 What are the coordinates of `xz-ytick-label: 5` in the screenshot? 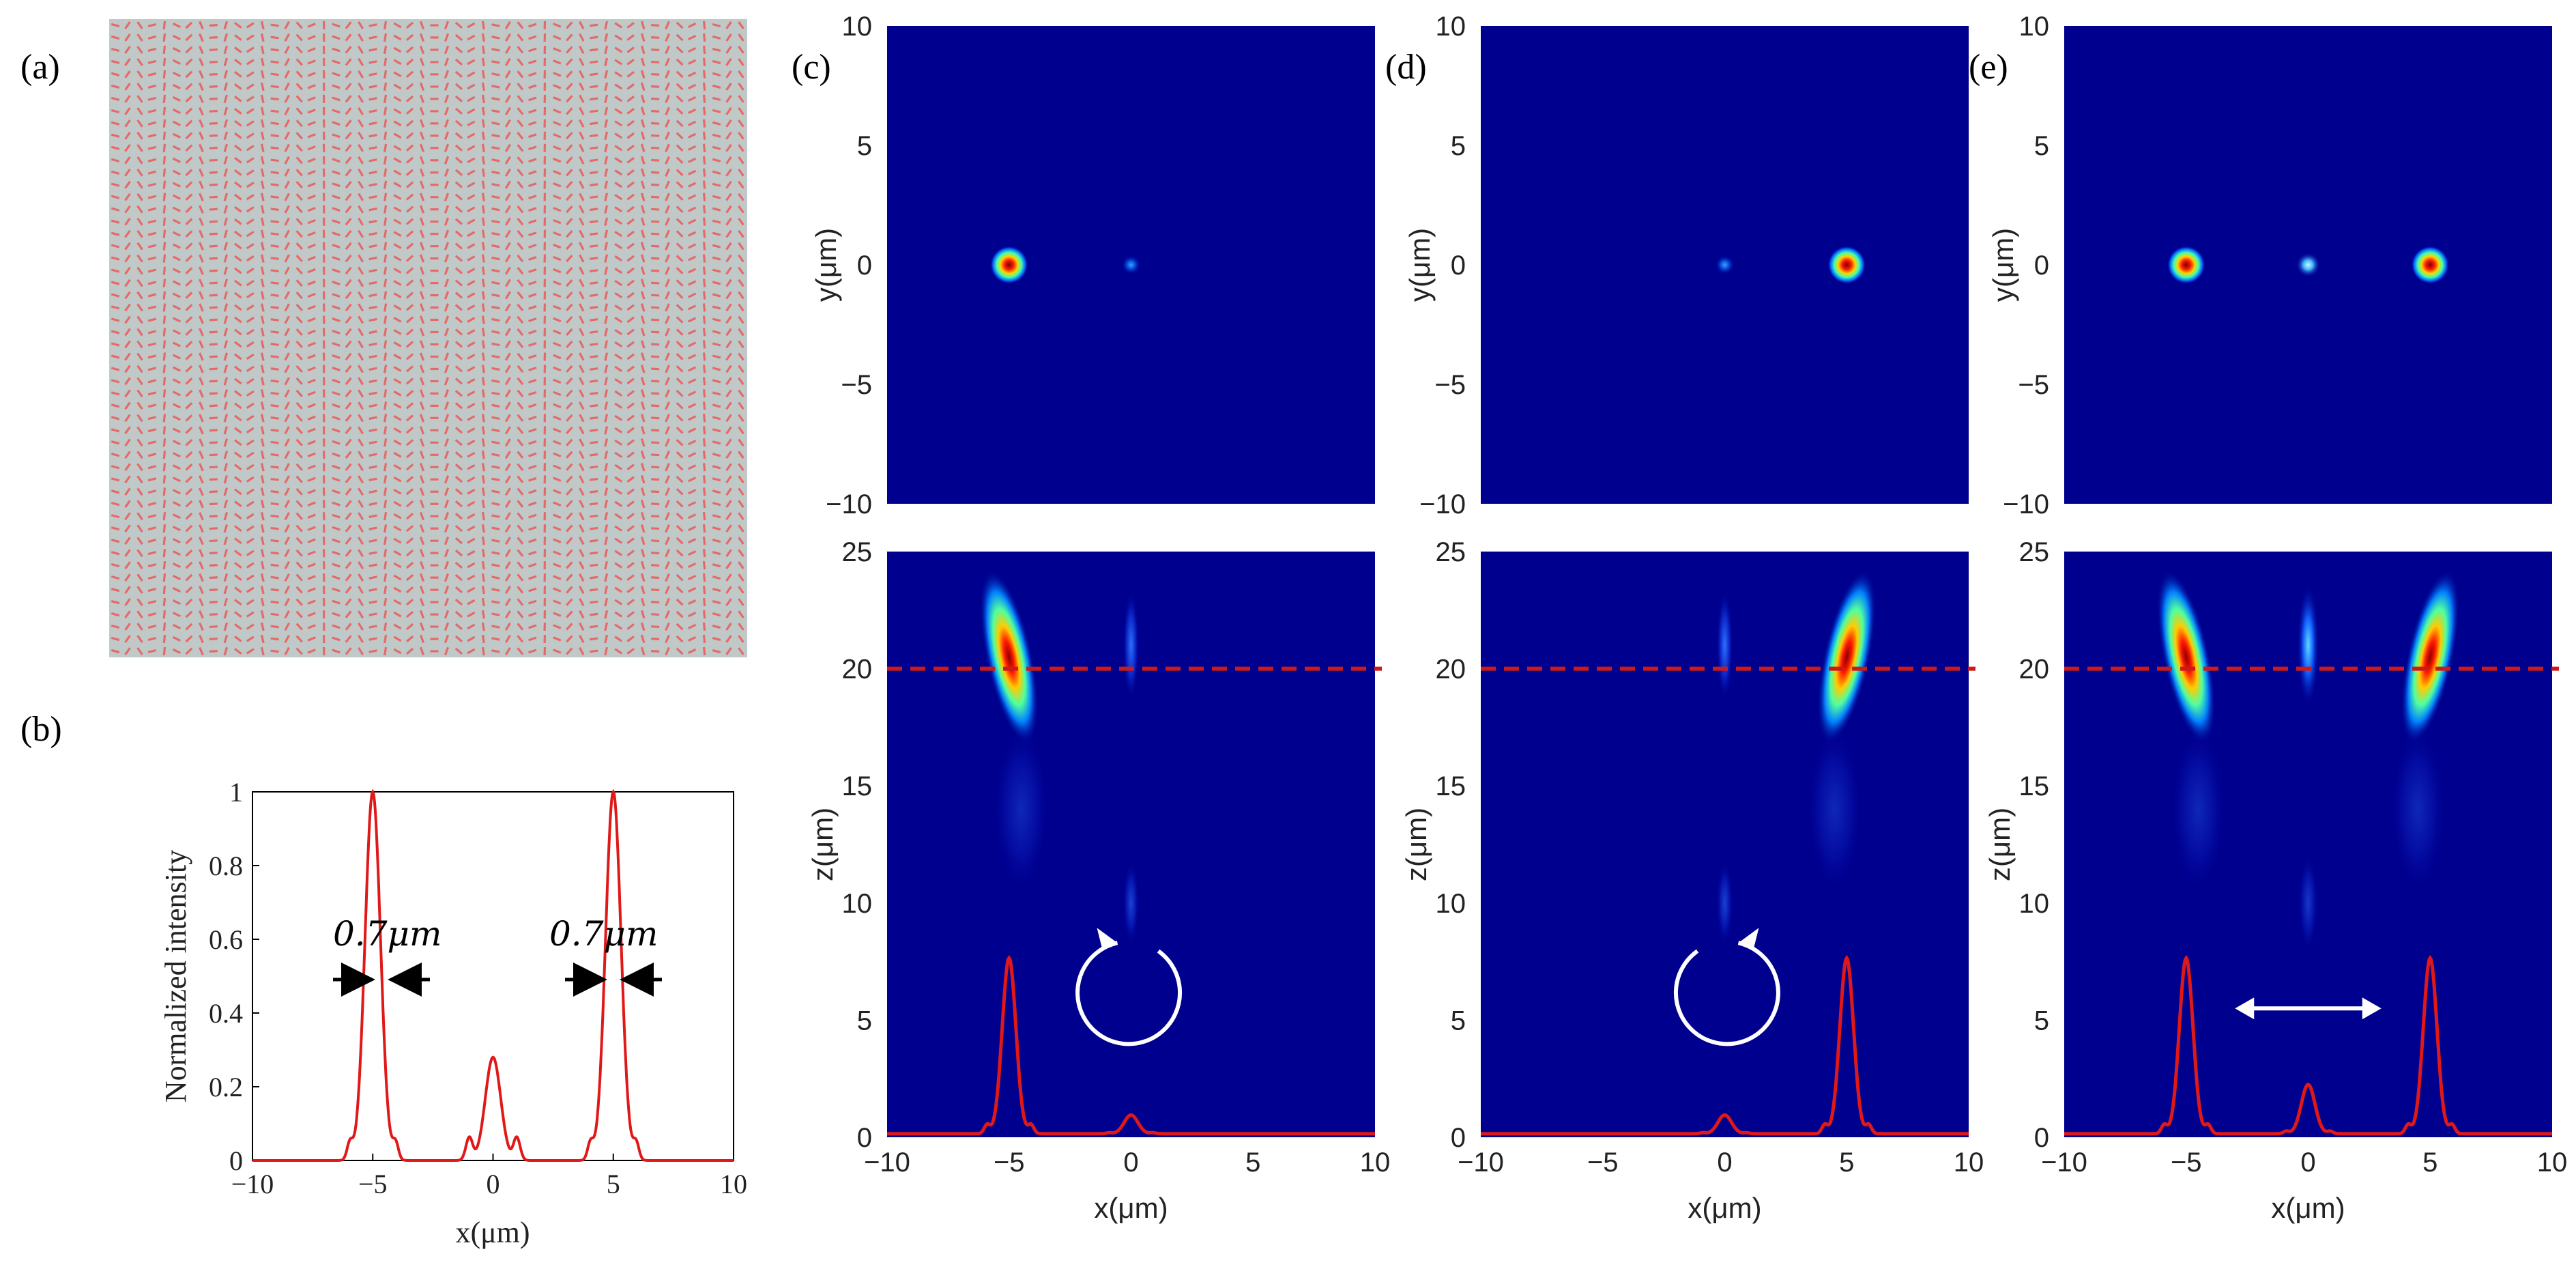 It's located at (1458, 1021).